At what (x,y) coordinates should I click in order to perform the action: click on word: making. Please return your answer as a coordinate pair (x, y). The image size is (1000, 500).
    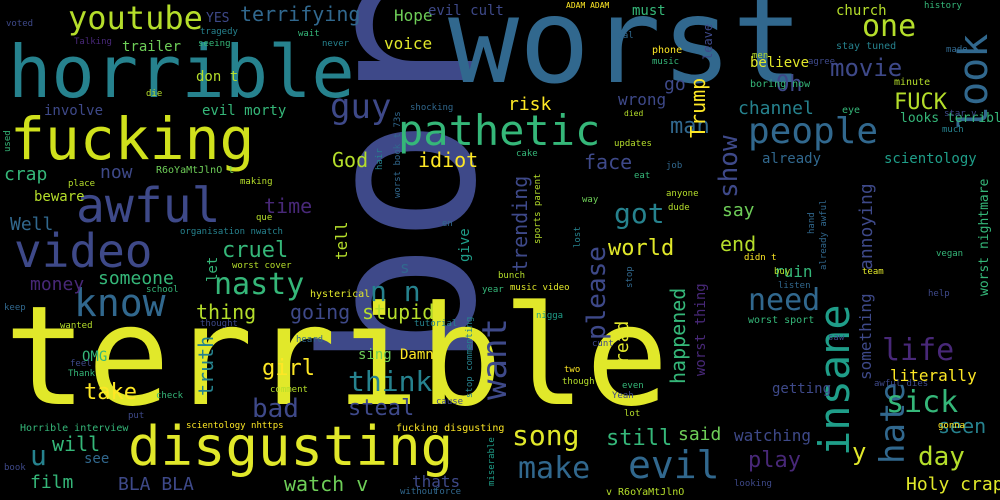
    Looking at the image, I should click on (256, 182).